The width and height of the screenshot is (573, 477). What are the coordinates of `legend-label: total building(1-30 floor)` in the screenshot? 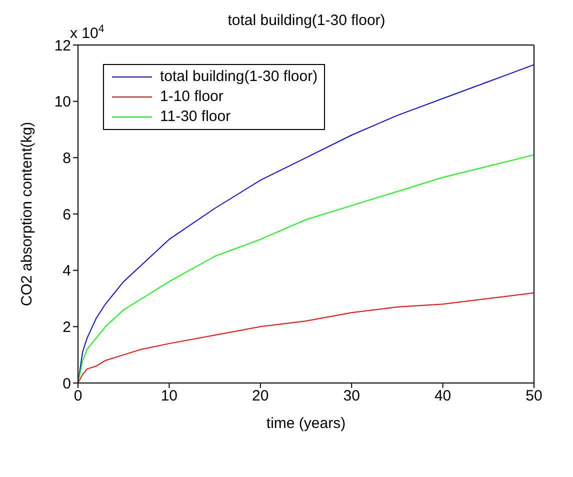 It's located at (239, 77).